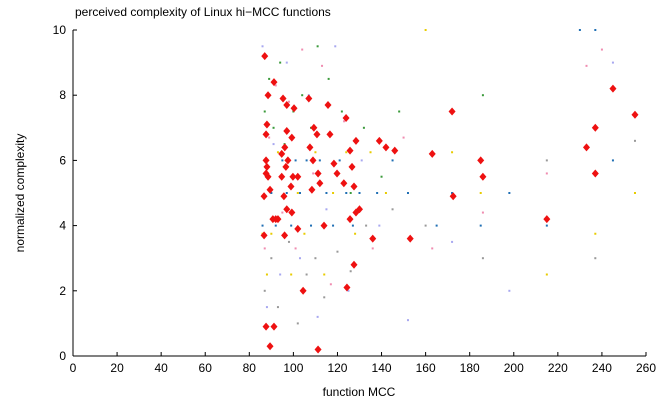 The width and height of the screenshot is (671, 403). What do you see at coordinates (60, 30) in the screenshot?
I see `y-tick-label: 10` at bounding box center [60, 30].